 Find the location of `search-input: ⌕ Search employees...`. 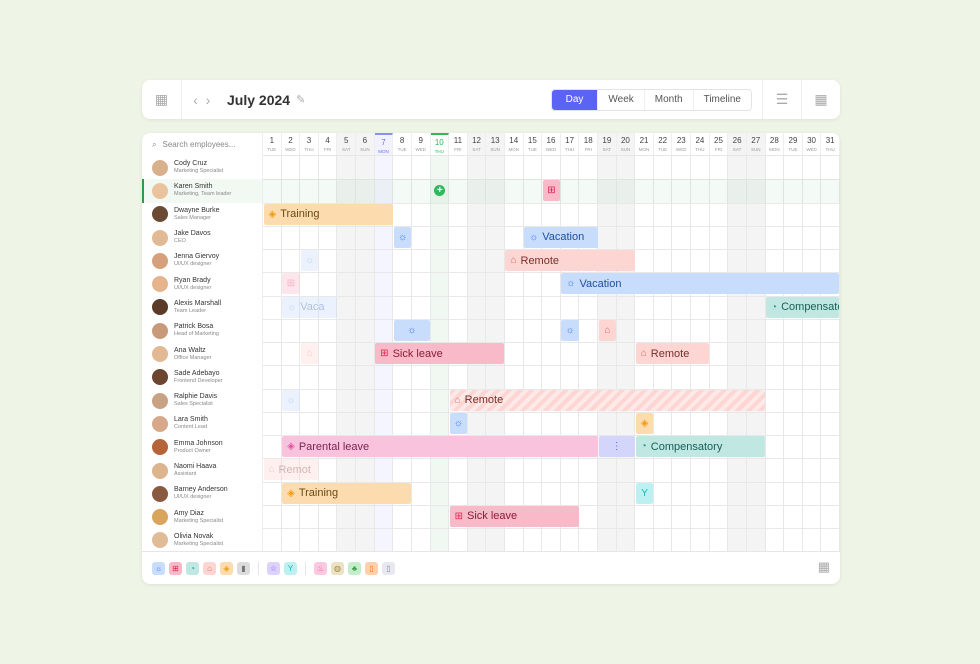

search-input: ⌕ Search employees... is located at coordinates (202, 144).